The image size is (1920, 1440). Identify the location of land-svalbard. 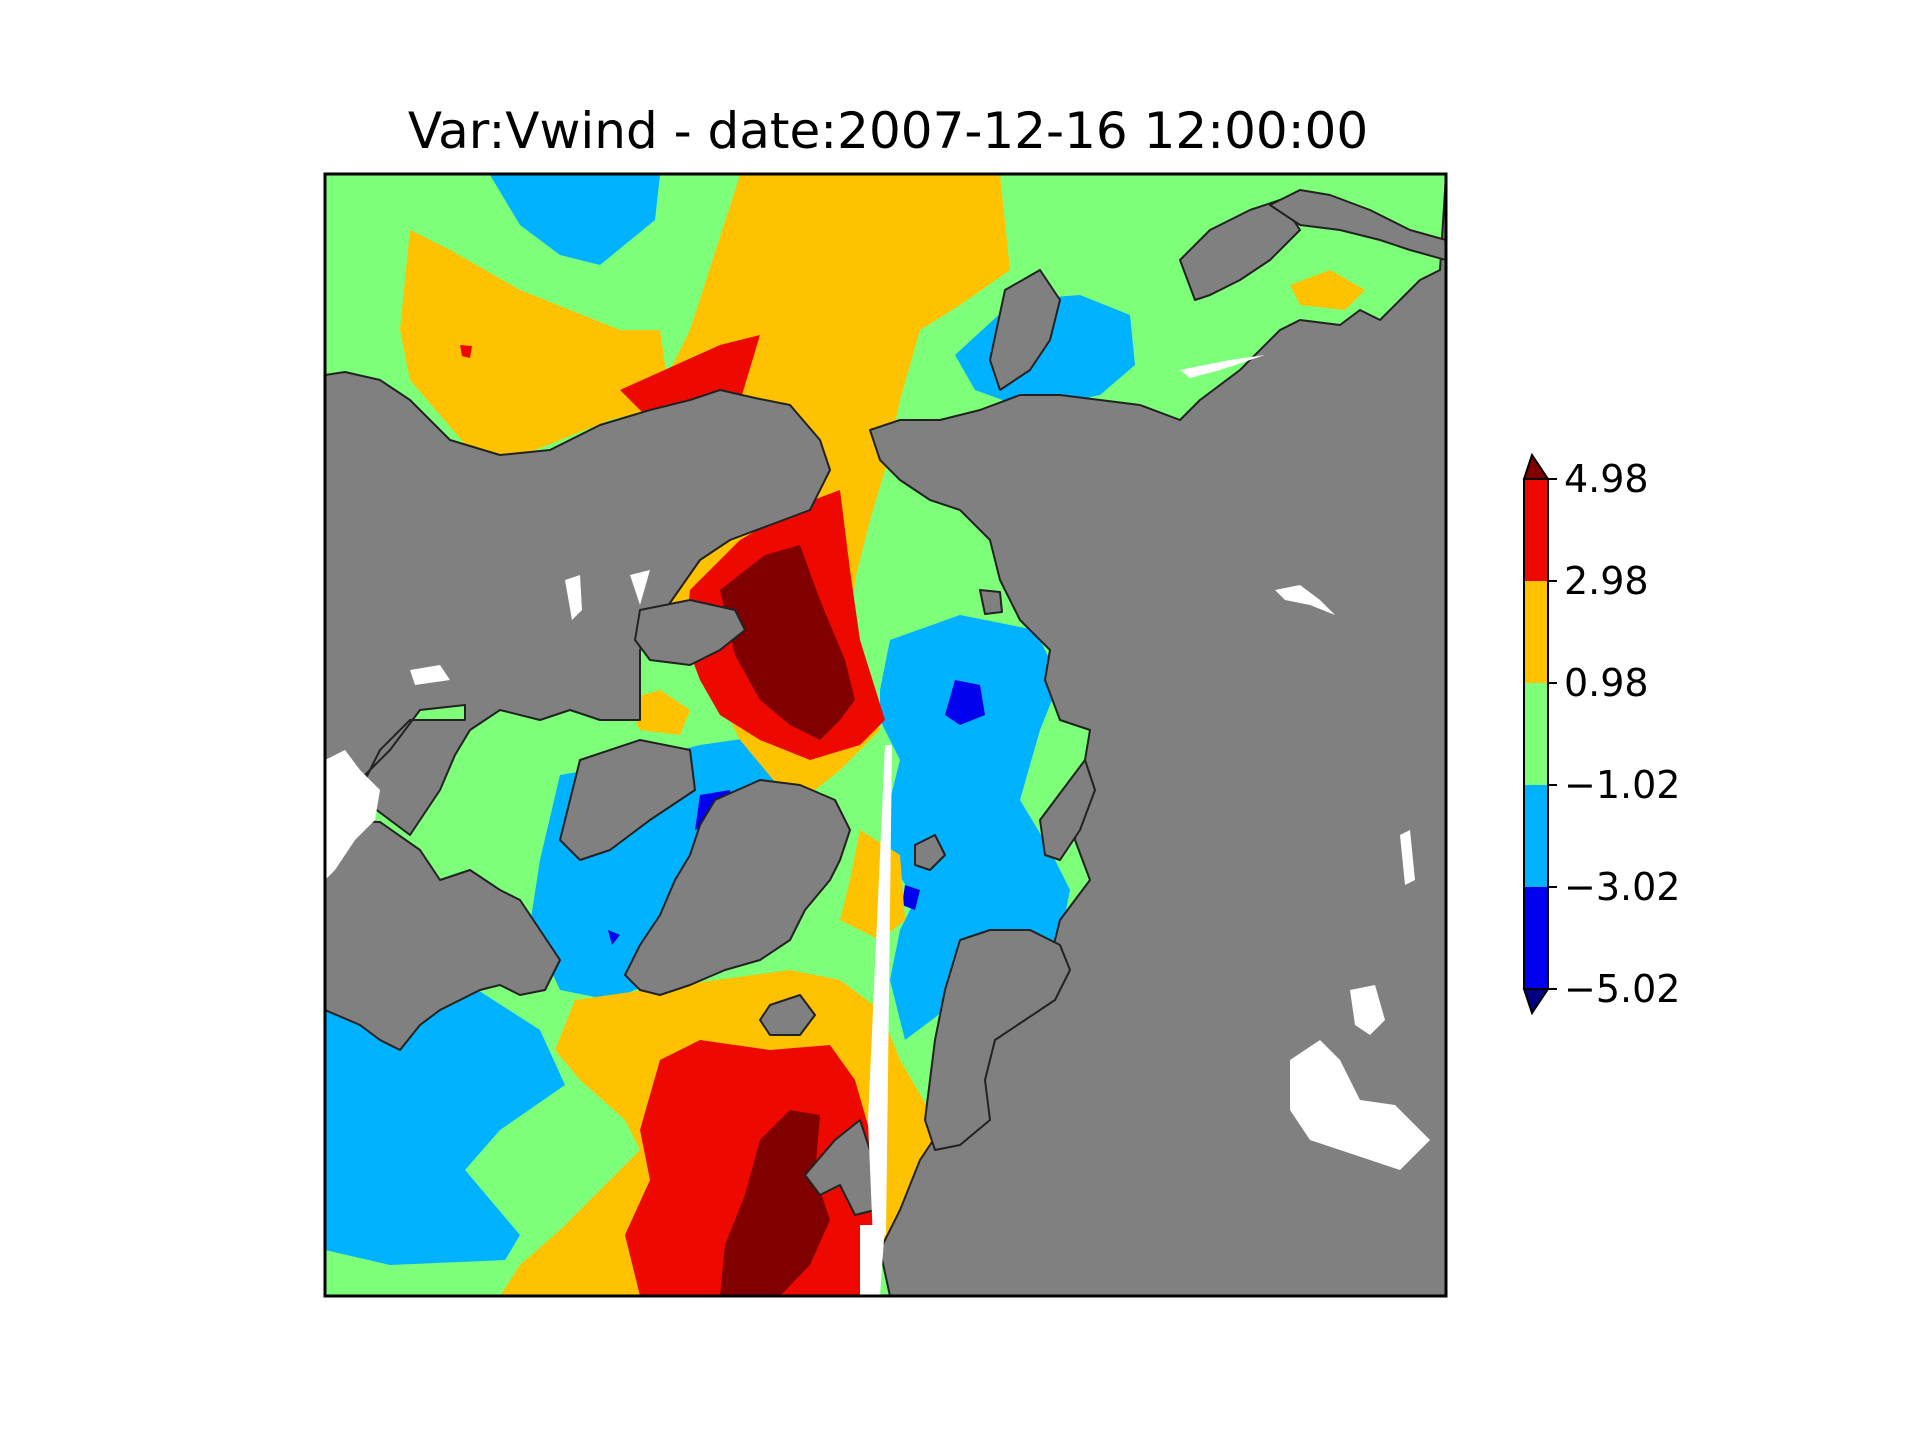
(930, 852).